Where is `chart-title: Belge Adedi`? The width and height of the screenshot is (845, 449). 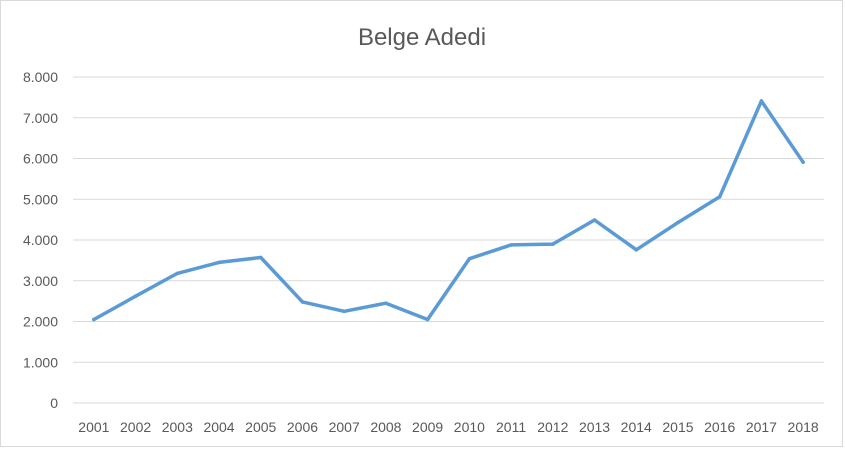
chart-title: Belge Adedi is located at coordinates (422, 37).